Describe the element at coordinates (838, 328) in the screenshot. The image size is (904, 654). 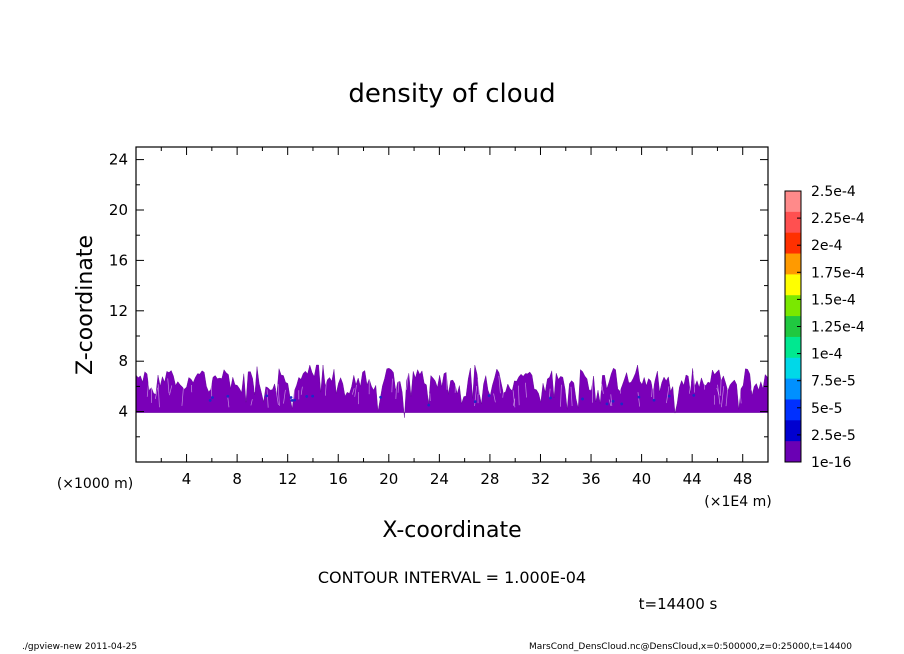
I see `colorbar-label: 1.25e-4` at that location.